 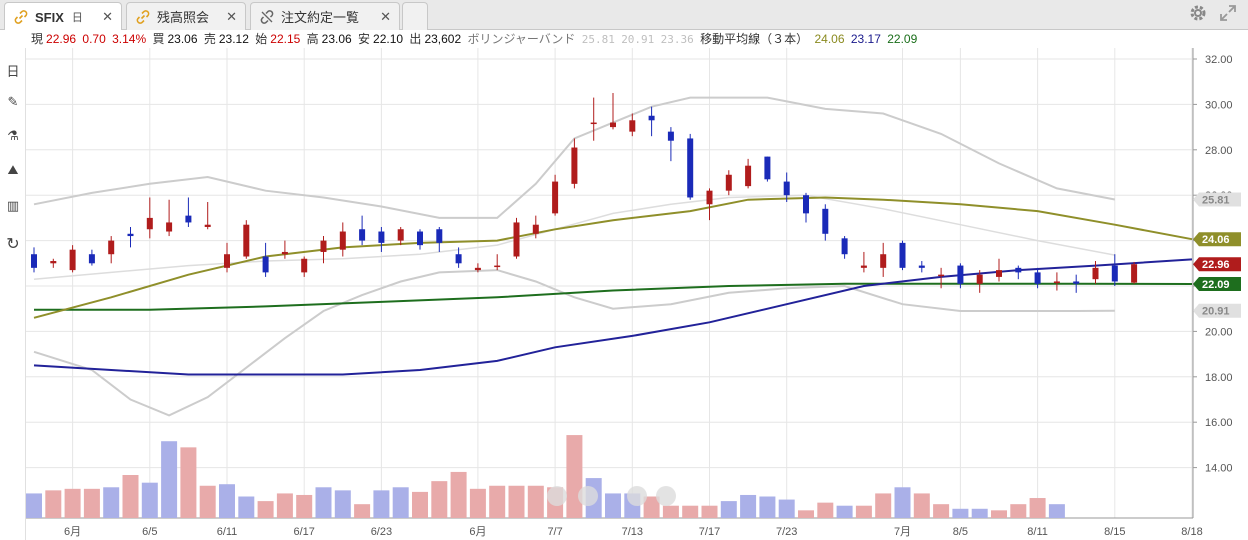 What do you see at coordinates (415, 16) in the screenshot?
I see `new-tab-button` at bounding box center [415, 16].